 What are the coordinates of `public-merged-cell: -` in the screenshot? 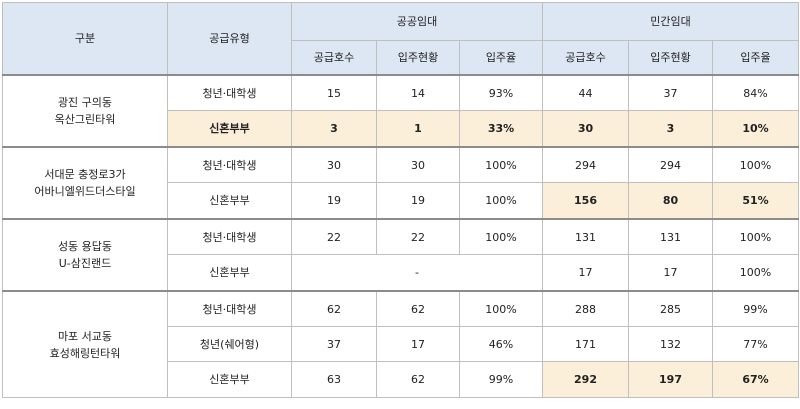 It's located at (417, 273).